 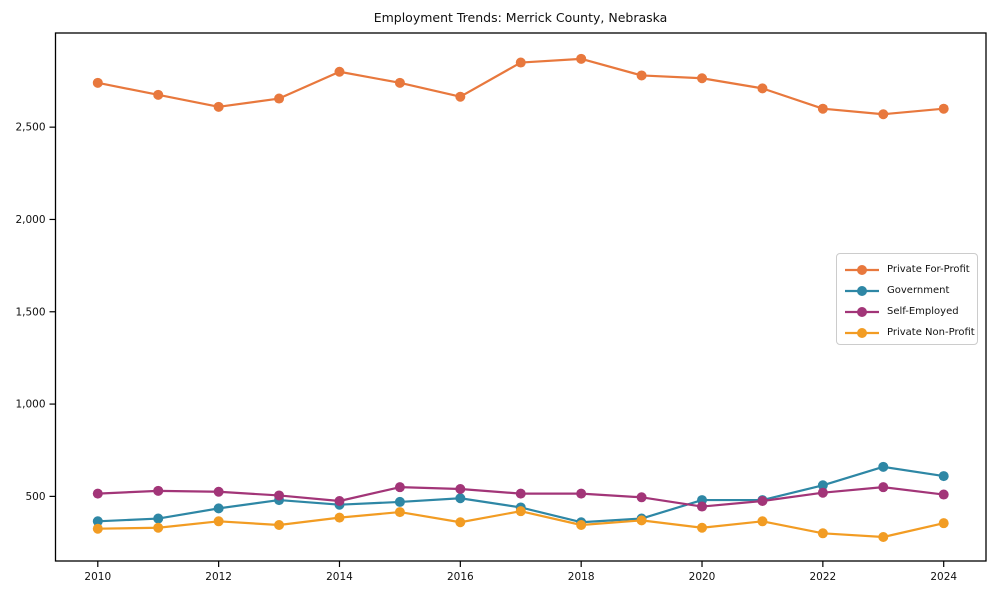 I want to click on x-tick-label: 2018, so click(x=581, y=577).